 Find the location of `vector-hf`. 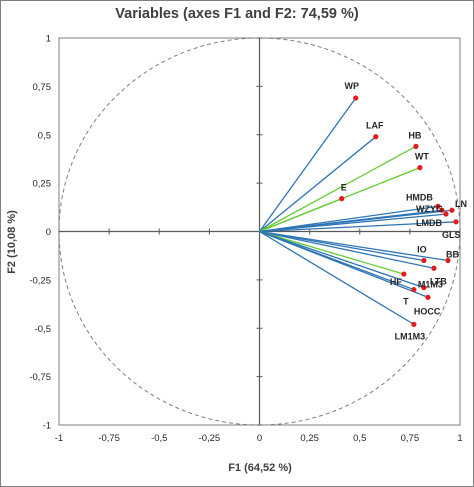

vector-hf is located at coordinates (332, 252).